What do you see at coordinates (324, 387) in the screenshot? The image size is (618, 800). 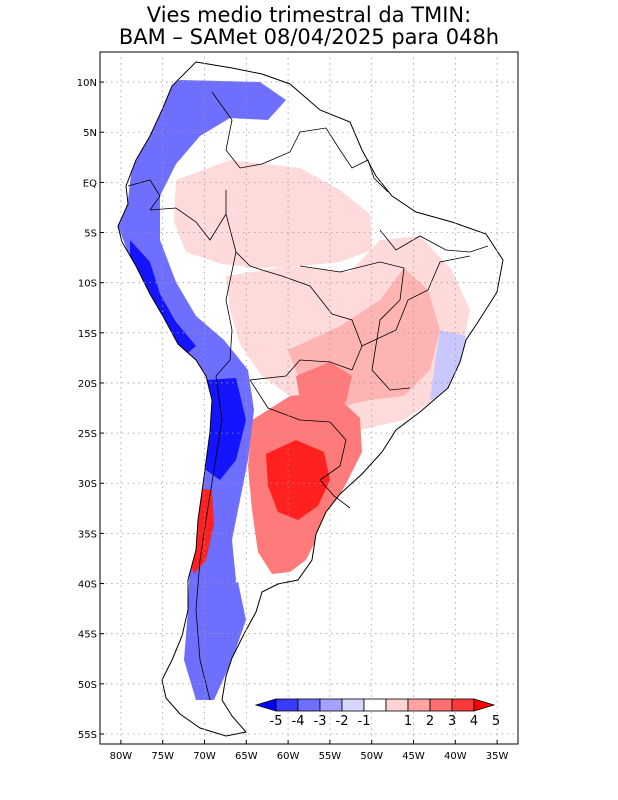 I see `paraguay-strong-warm-bias` at bounding box center [324, 387].